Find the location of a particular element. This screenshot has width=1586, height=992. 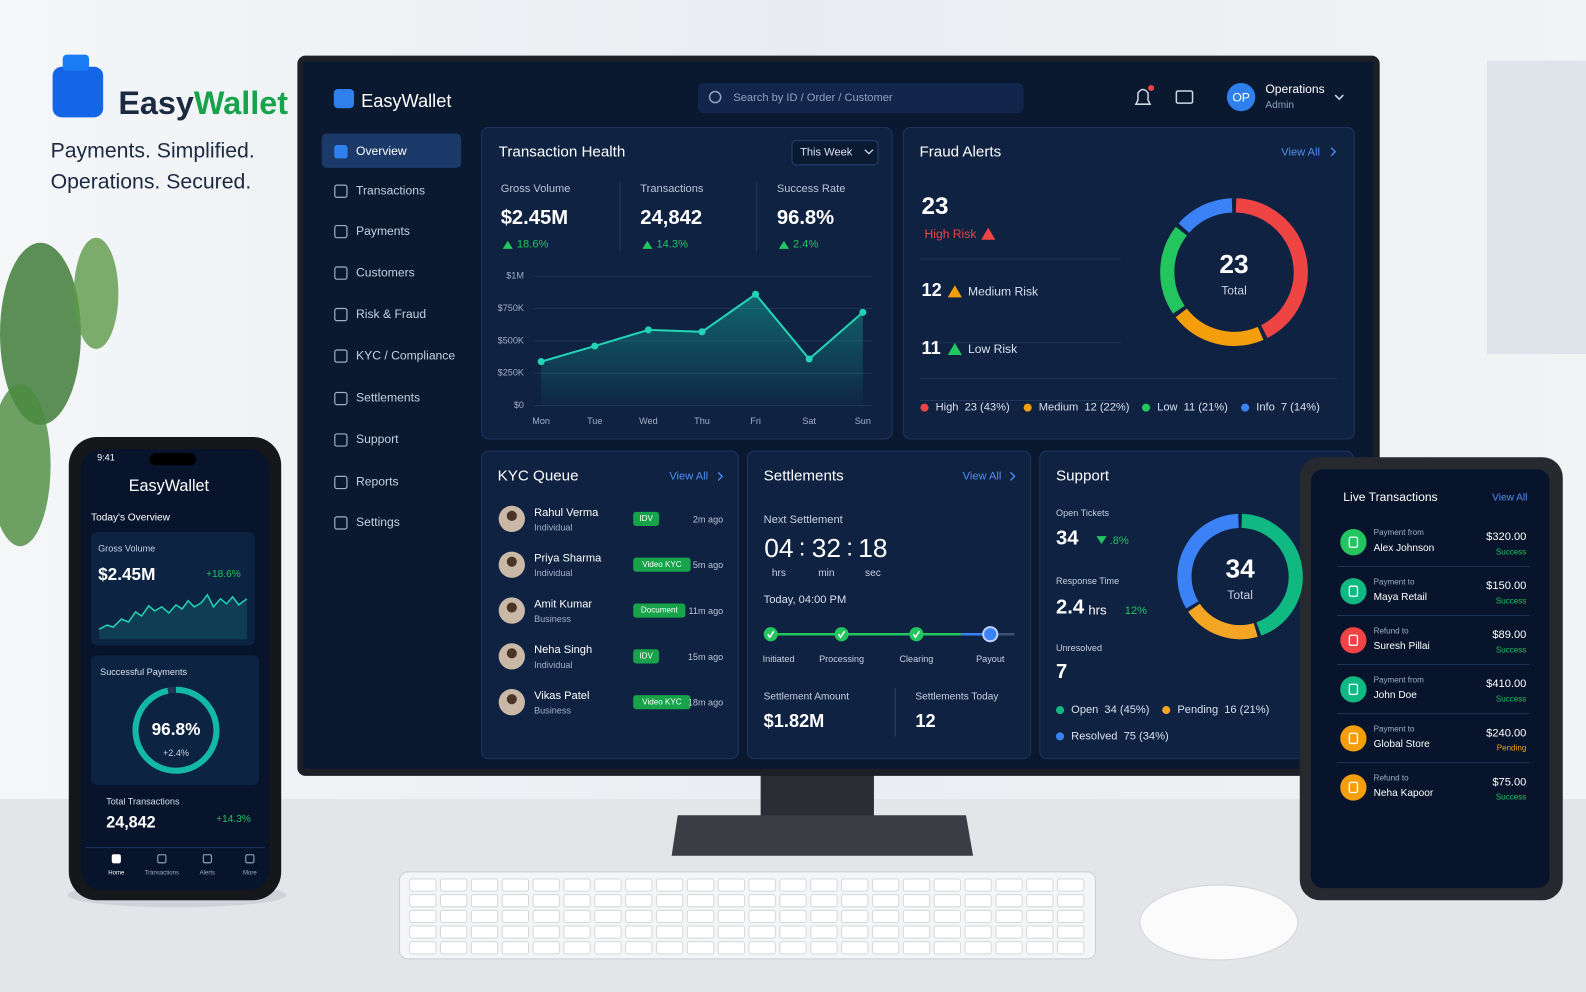

period-select is located at coordinates (835, 153).